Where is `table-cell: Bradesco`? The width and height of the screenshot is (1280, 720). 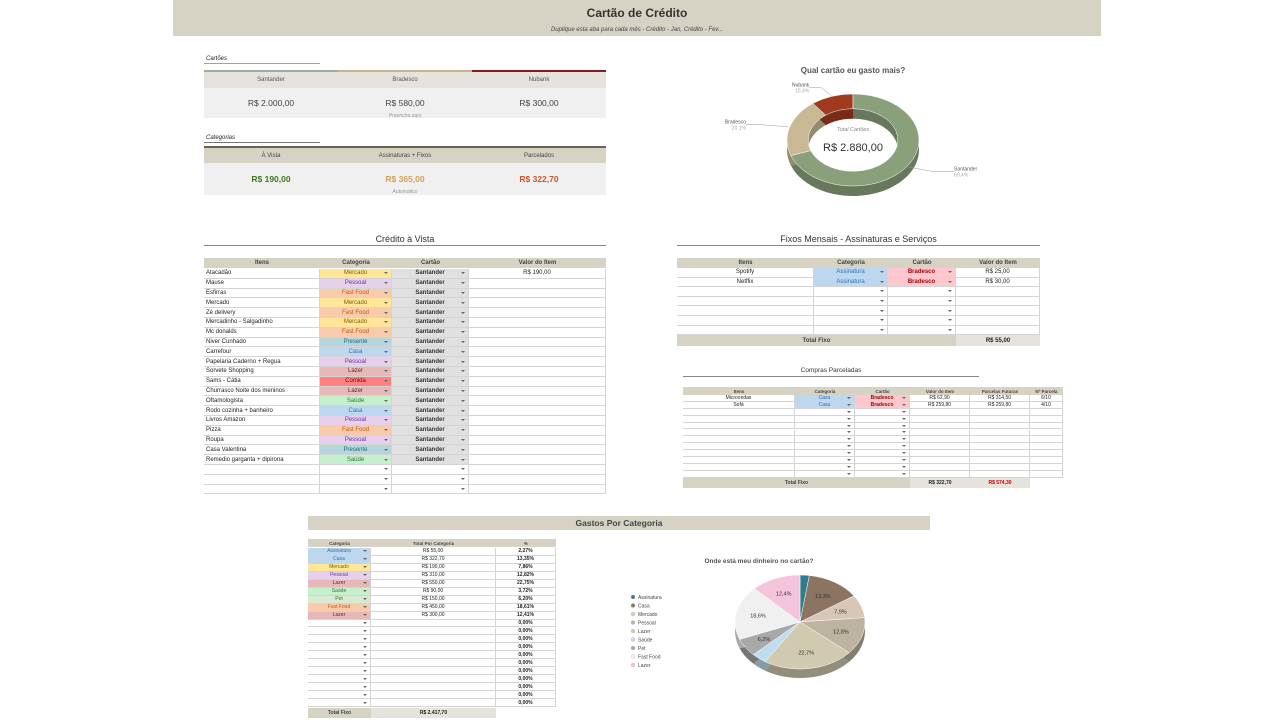 table-cell: Bradesco is located at coordinates (922, 273).